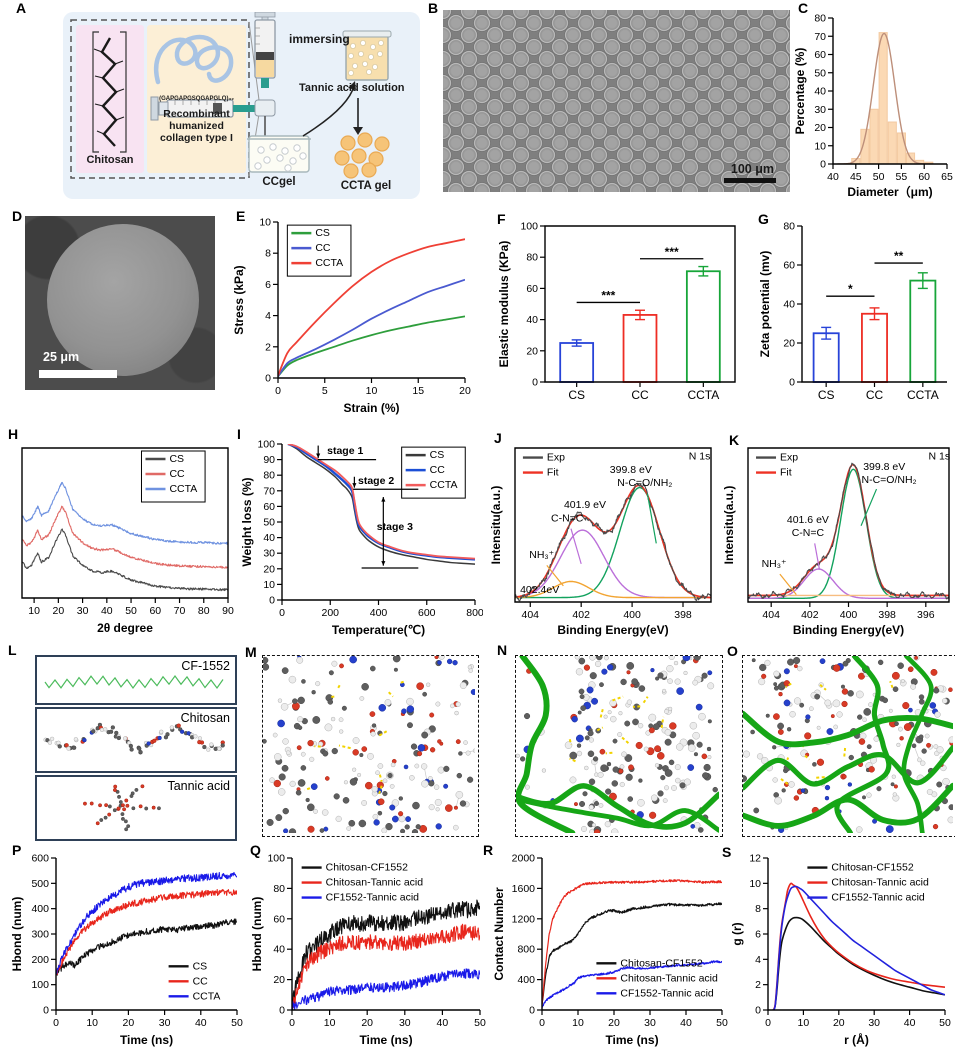 The image size is (955, 1051). Describe the element at coordinates (856, 317) in the screenshot. I see `chart-zeta-potential: 0 20 40 60 80 Zeta potential (mv) CS CC CCTA * **` at that location.